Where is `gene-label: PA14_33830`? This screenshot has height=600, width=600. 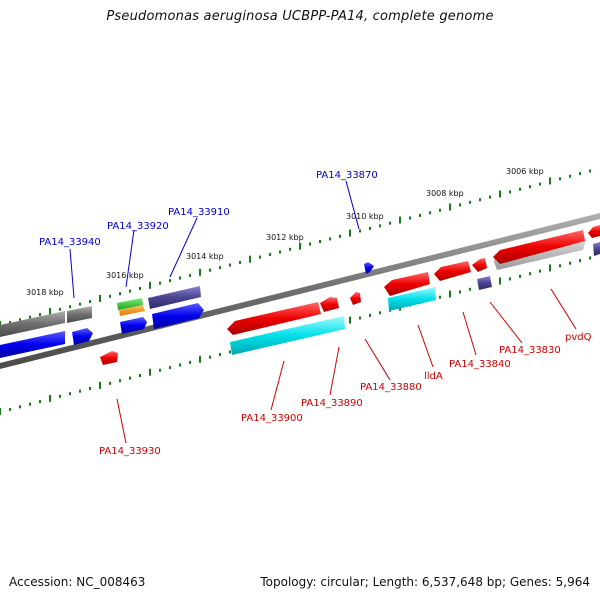
gene-label: PA14_33830 is located at coordinates (530, 350).